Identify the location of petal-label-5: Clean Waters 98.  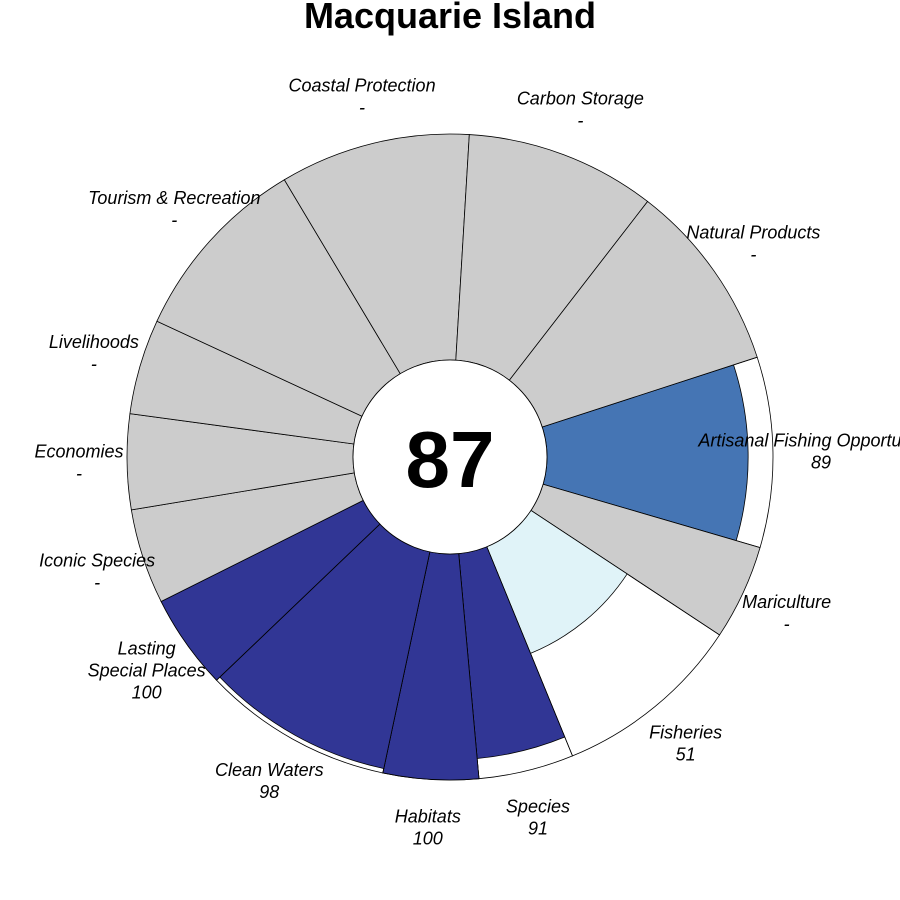
(269, 781).